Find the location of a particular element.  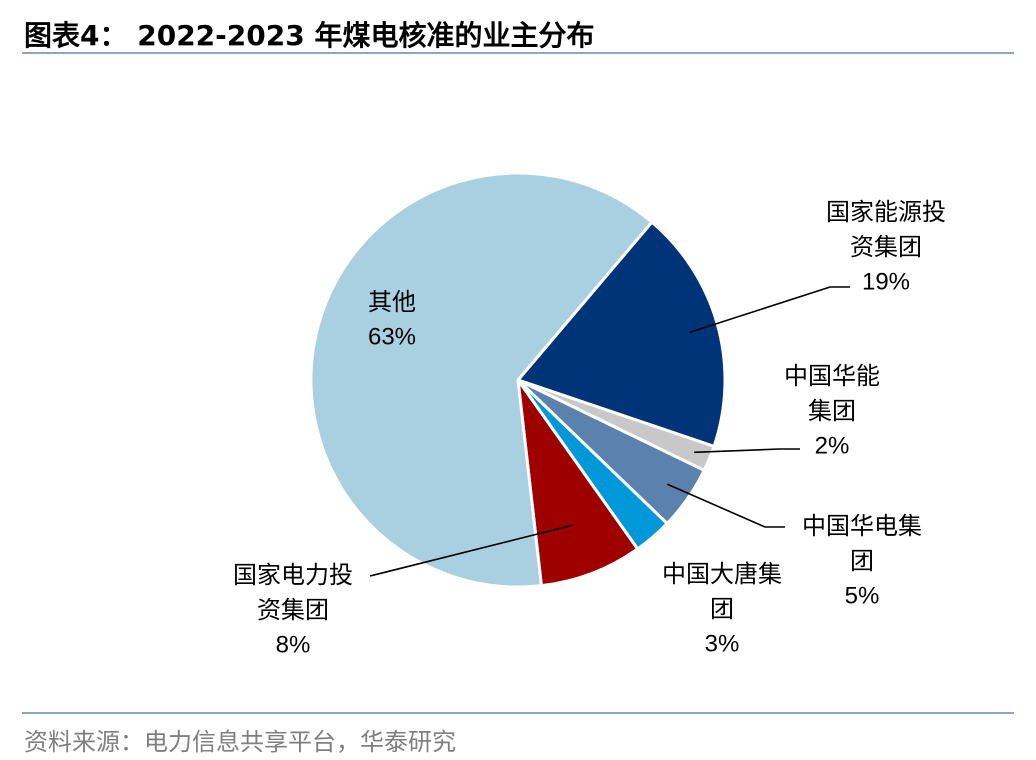

slice-name-label: 中国大唐集 is located at coordinates (722, 574).